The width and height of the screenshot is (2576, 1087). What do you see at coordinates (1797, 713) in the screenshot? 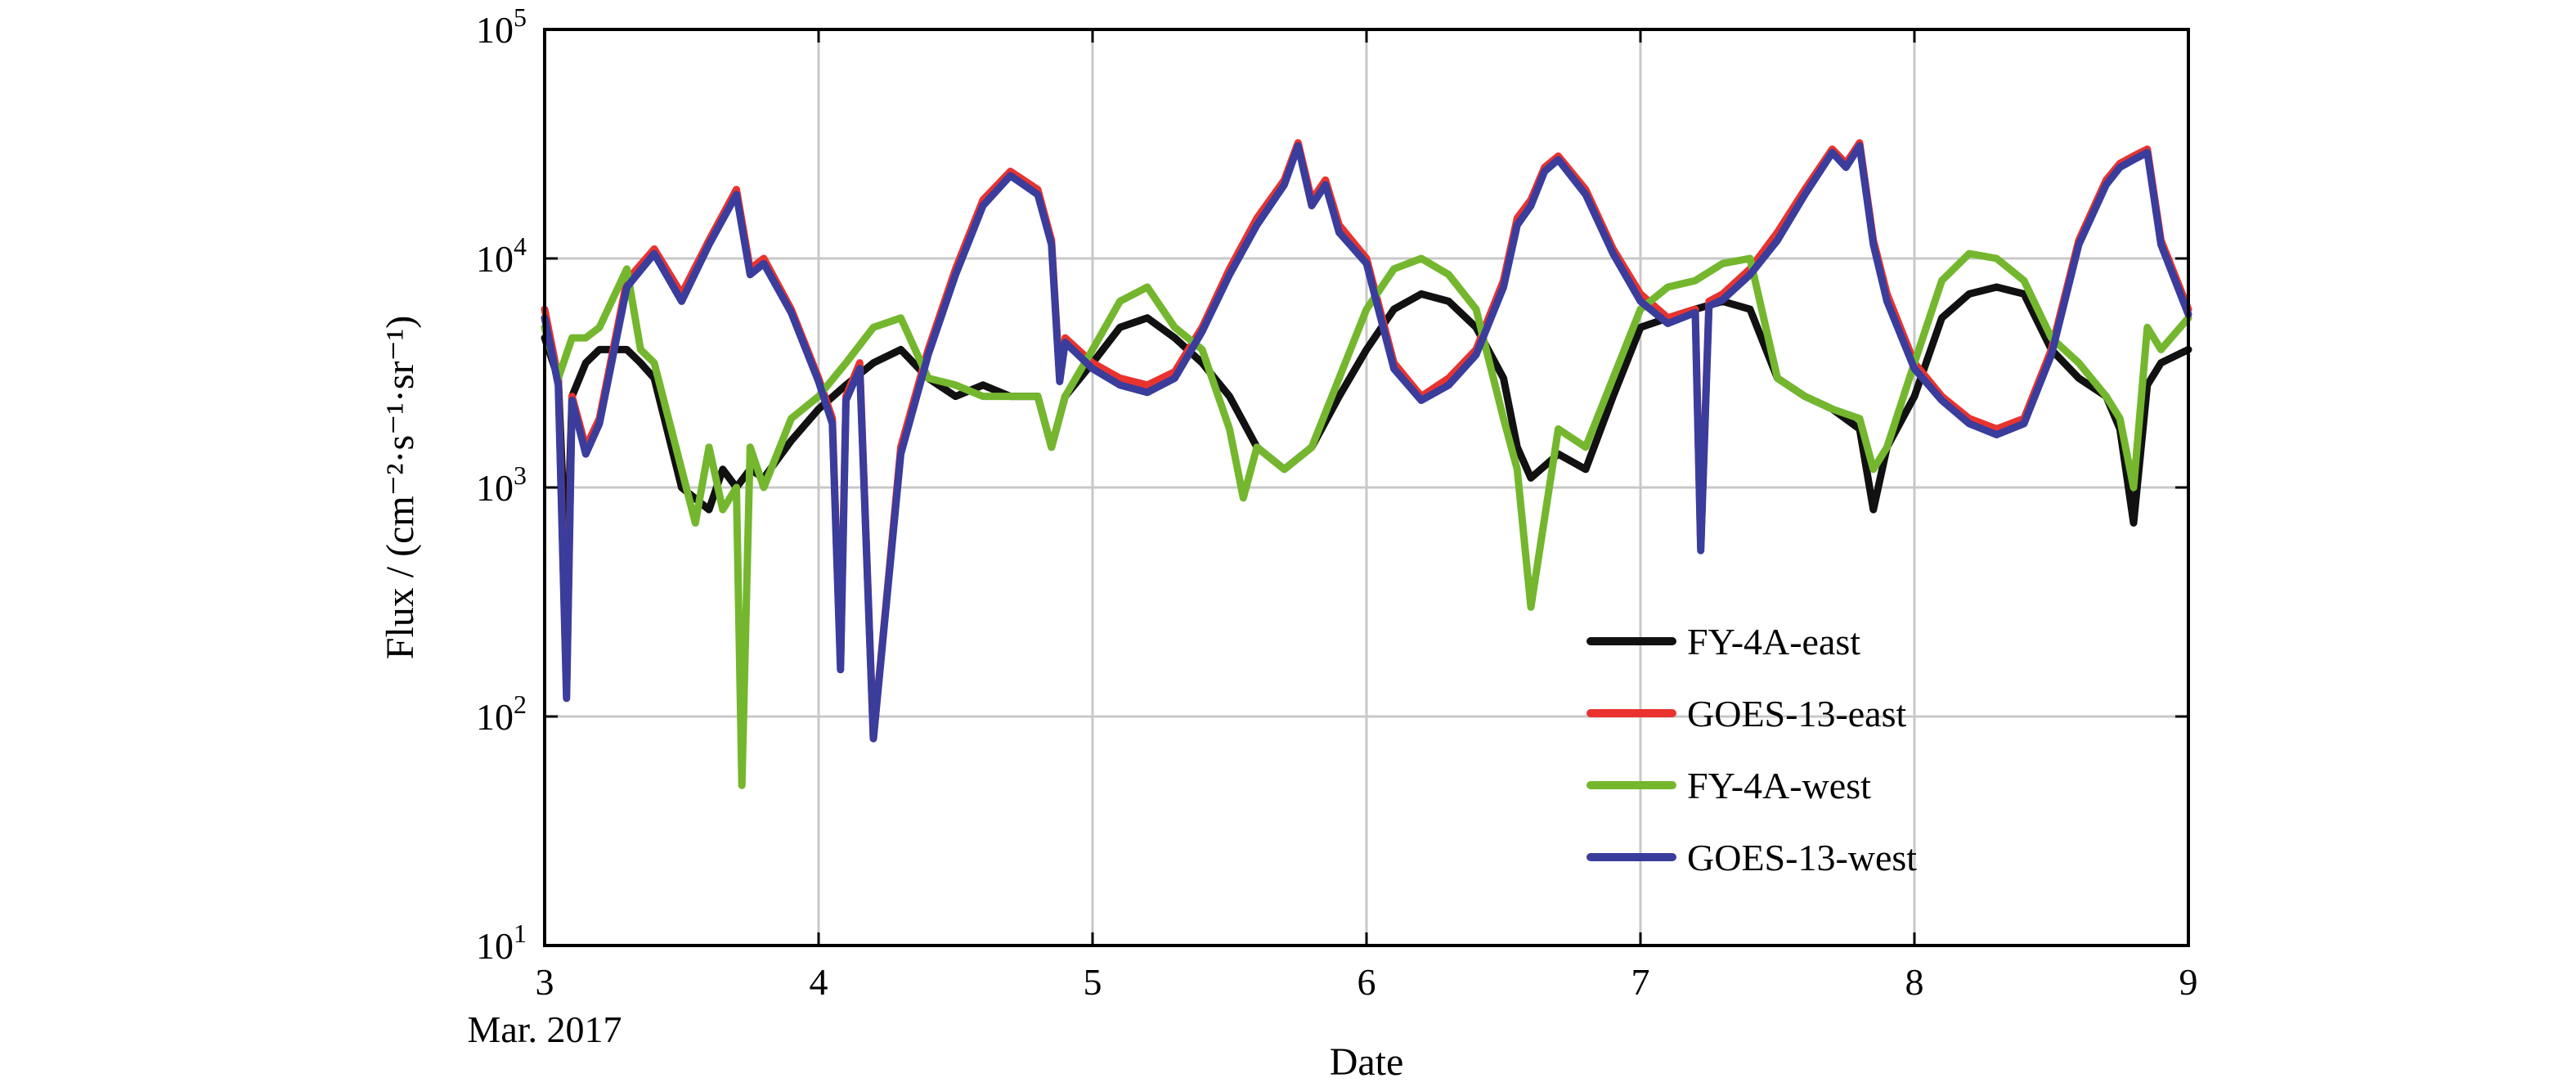
I see `legend-label-goes-13-east: GOES-13-east` at bounding box center [1797, 713].